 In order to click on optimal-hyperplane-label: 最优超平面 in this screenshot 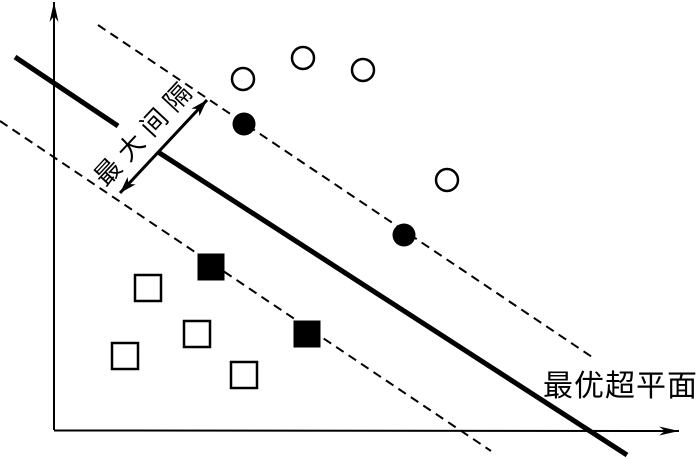, I will do `click(620, 386)`.